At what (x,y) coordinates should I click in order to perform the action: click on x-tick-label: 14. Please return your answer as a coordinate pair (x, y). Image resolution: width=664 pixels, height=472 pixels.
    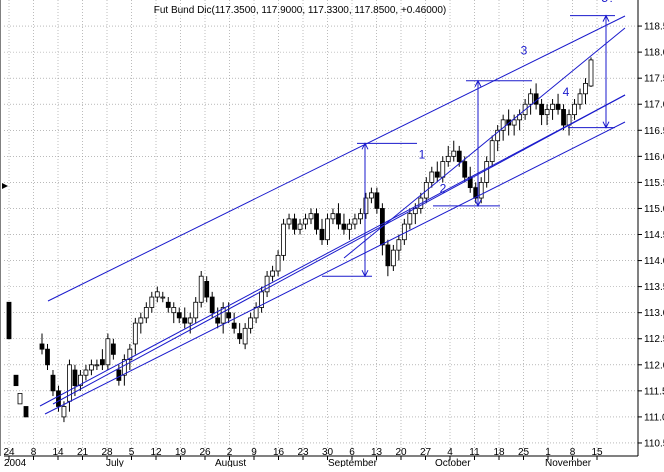
    Looking at the image, I should click on (58, 452).